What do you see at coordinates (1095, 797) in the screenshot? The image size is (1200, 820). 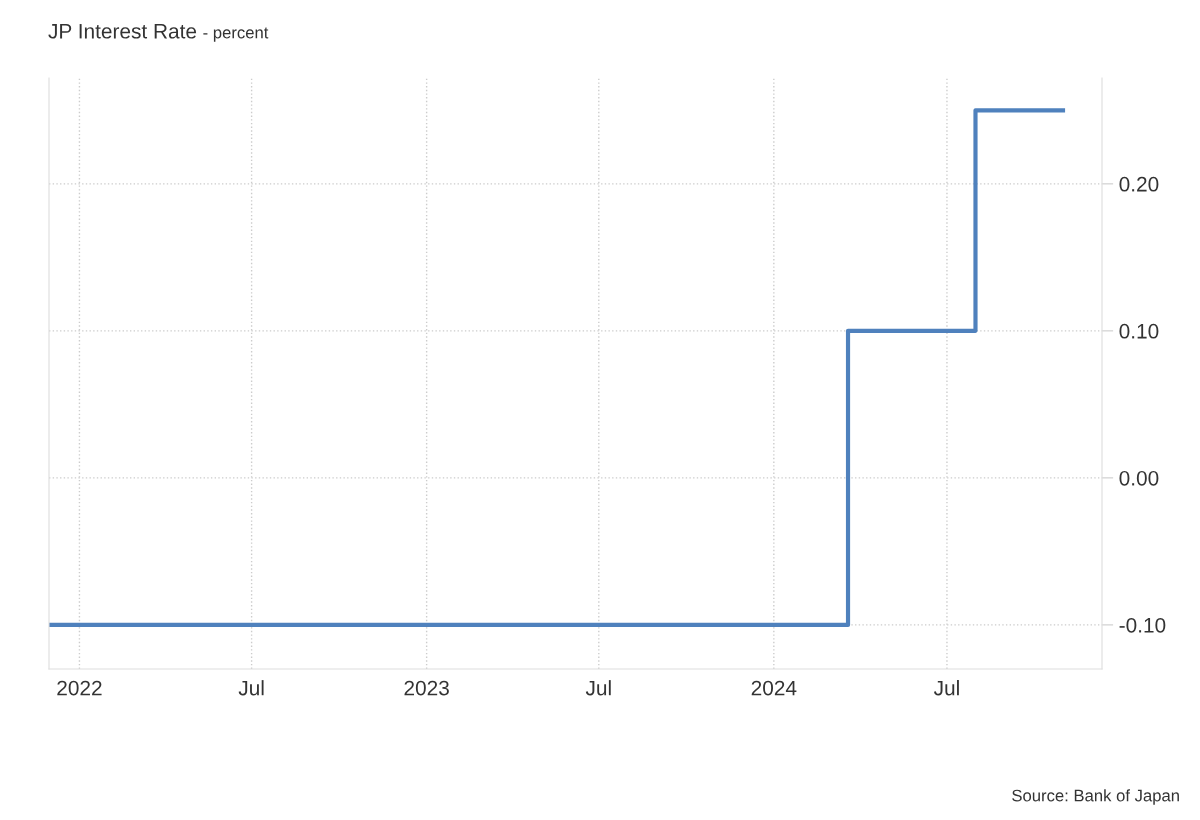 I see `source-note: Source: Bank of Japan` at bounding box center [1095, 797].